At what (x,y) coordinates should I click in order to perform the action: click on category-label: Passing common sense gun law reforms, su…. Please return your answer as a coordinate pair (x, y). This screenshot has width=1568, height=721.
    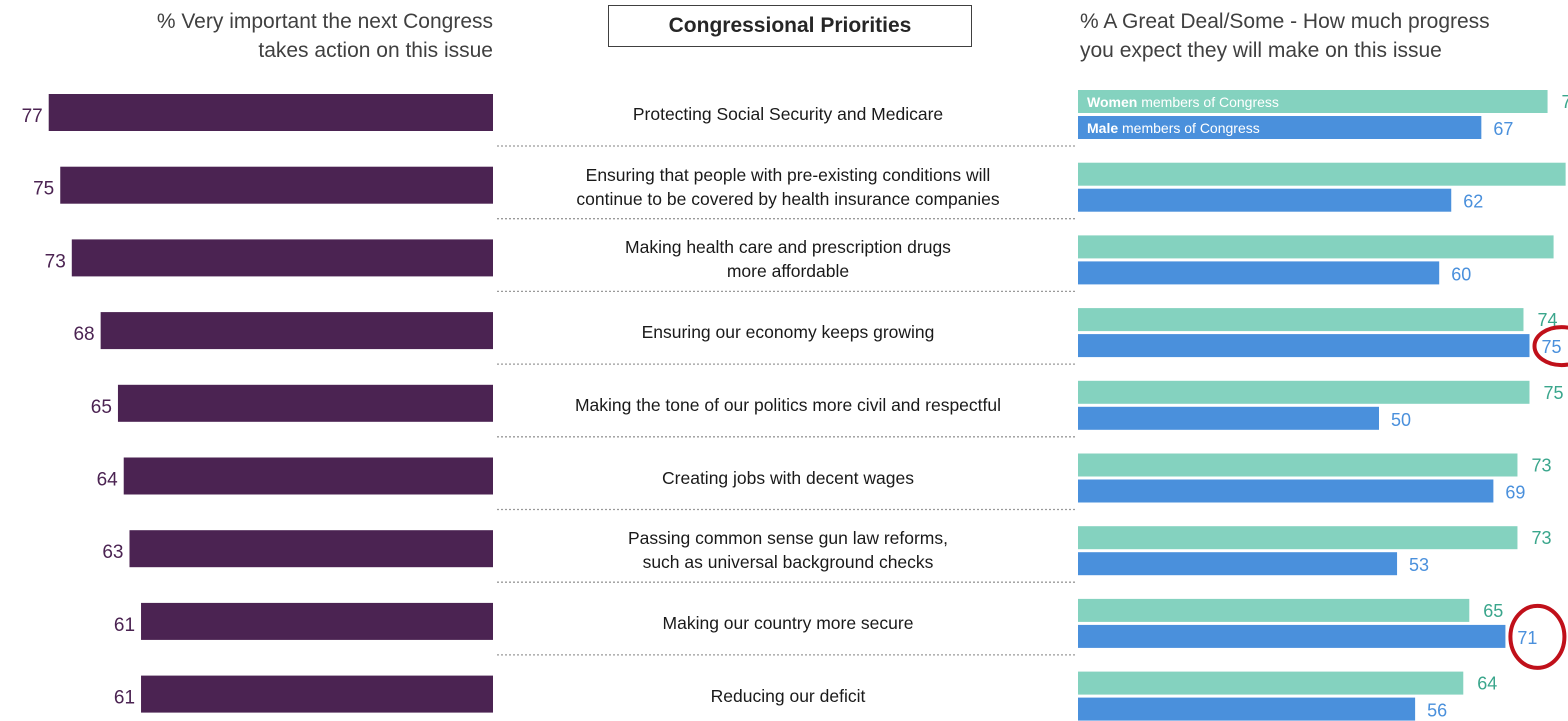
    Looking at the image, I should click on (788, 550).